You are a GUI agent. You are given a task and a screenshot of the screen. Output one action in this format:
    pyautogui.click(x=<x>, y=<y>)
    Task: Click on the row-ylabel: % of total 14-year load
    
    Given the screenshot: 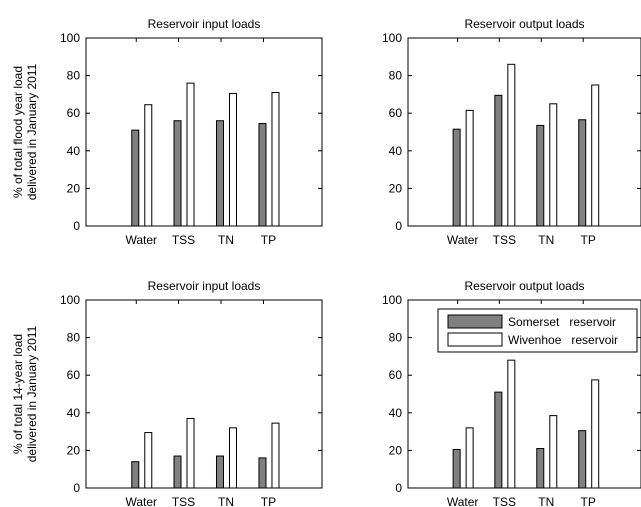 What is the action you would take?
    pyautogui.click(x=18, y=394)
    